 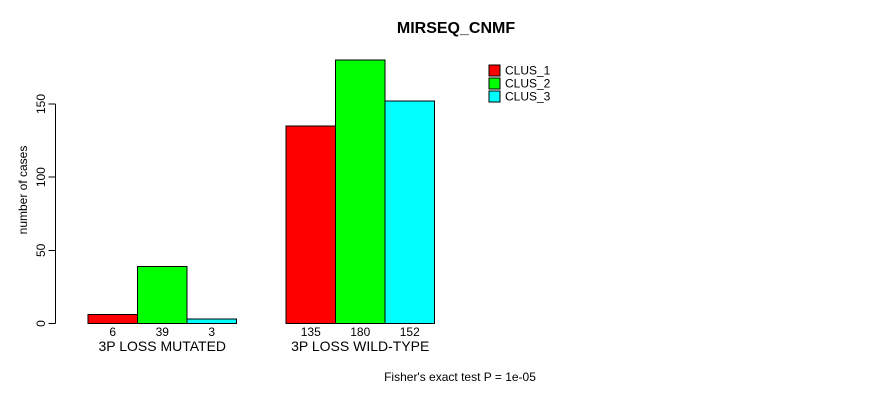 I want to click on category-label-1: 3P LOSS WILD-TYPE, so click(x=360, y=346).